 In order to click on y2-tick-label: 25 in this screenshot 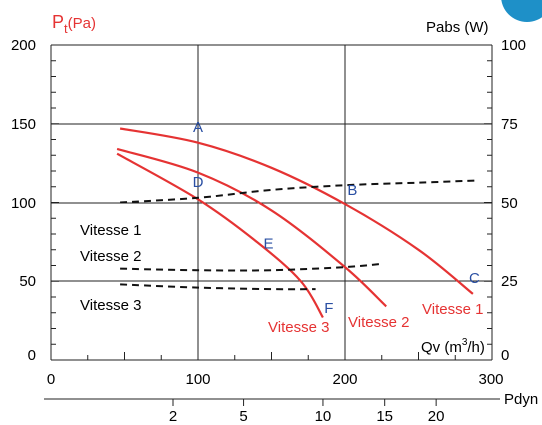, I will do `click(509, 281)`.